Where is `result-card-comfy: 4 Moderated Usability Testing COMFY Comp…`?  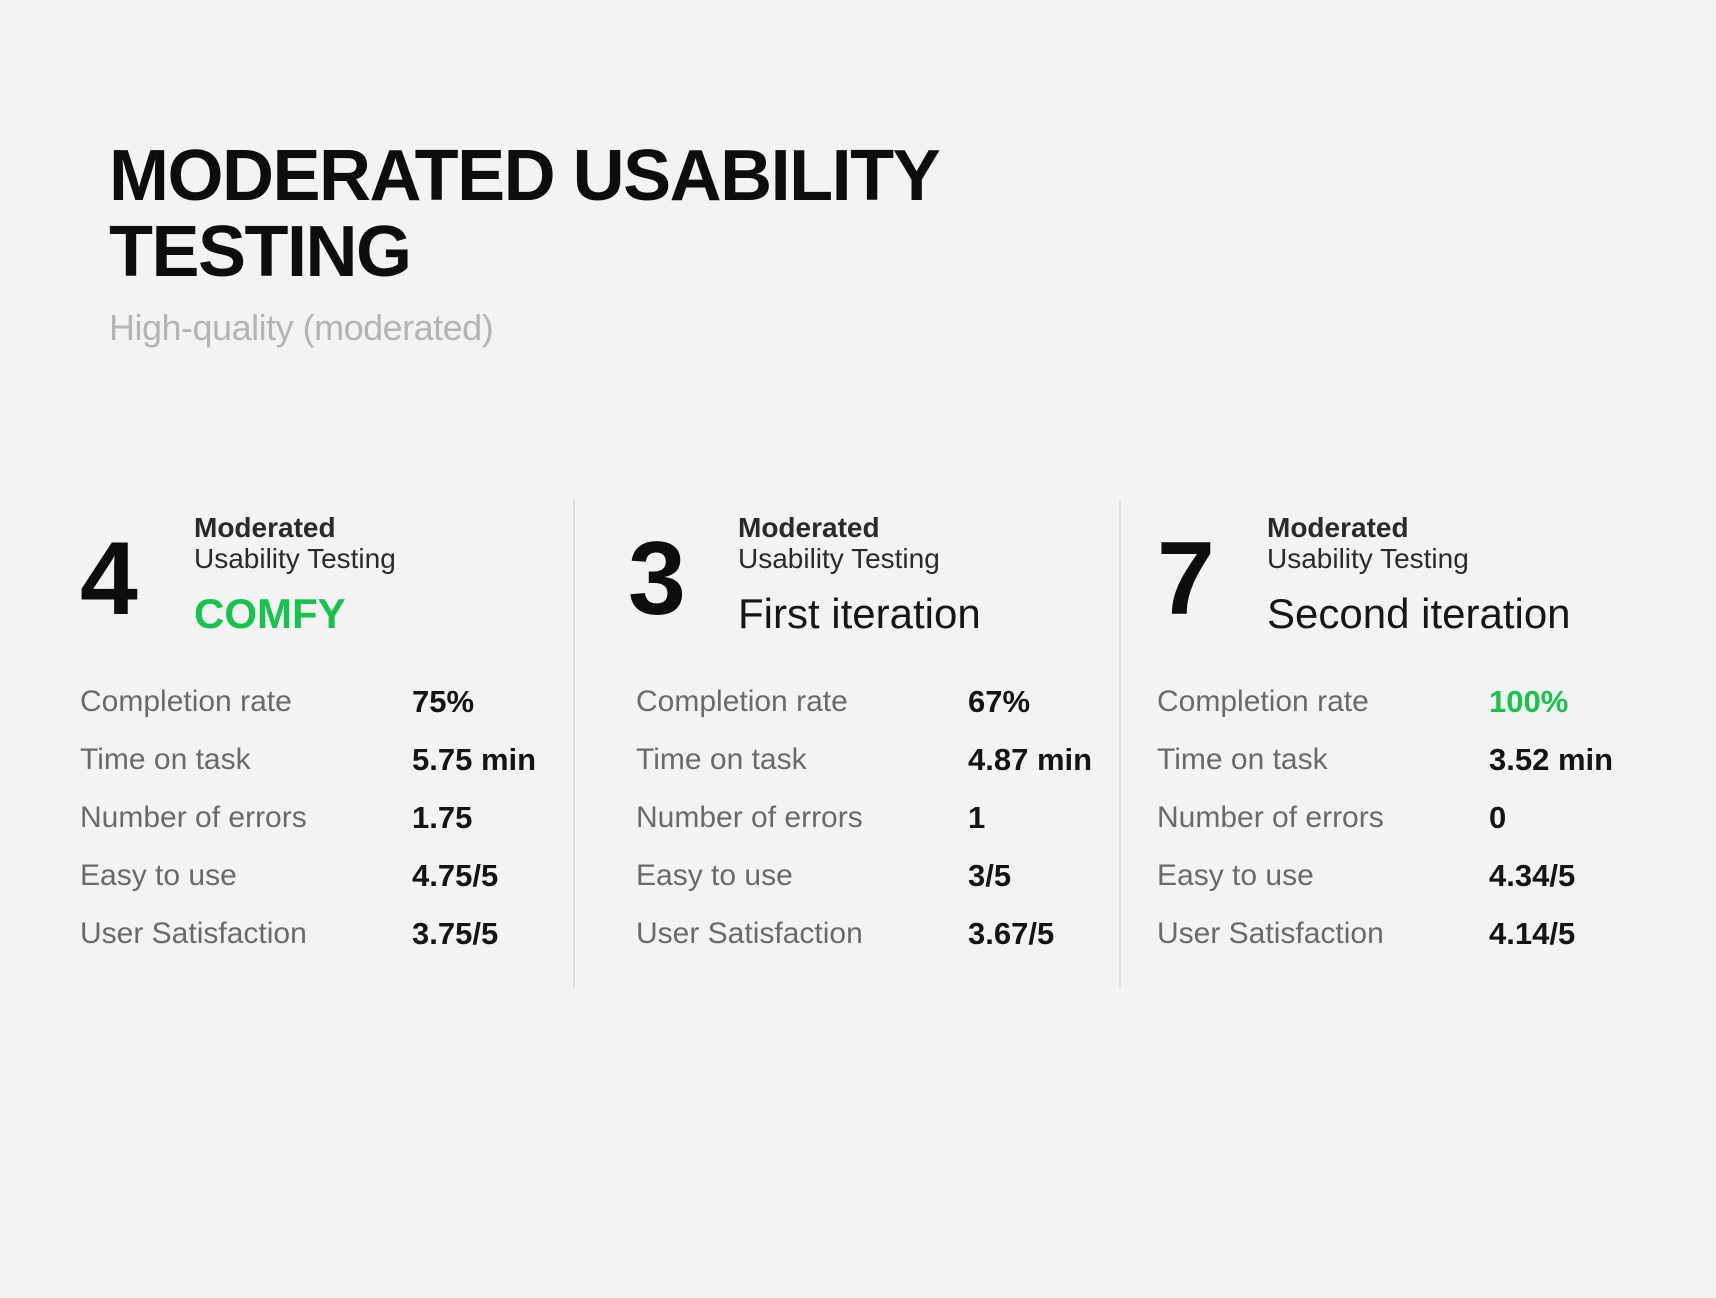 result-card-comfy: 4 Moderated Usability Testing COMFY Comp… is located at coordinates (320, 743).